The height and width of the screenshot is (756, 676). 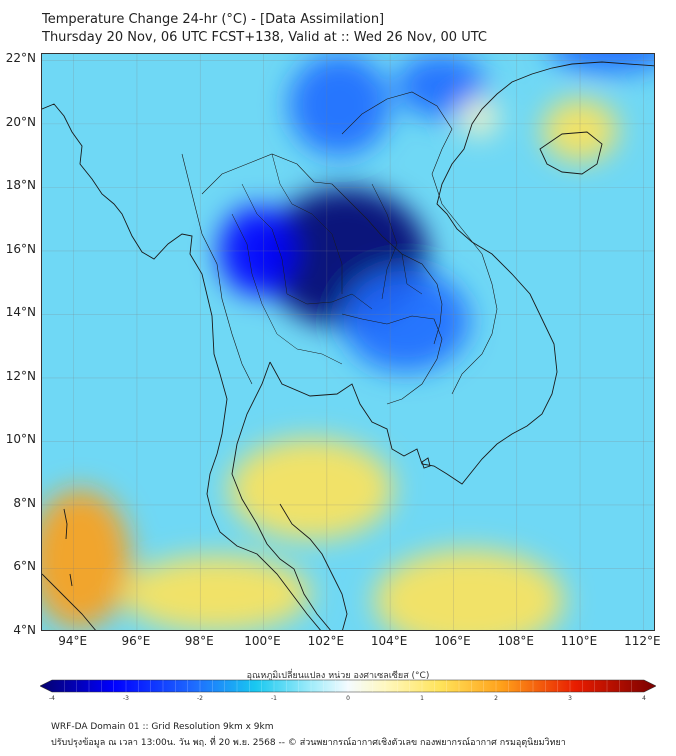 I want to click on field-warm-gulf-thailand, so click(x=311, y=489).